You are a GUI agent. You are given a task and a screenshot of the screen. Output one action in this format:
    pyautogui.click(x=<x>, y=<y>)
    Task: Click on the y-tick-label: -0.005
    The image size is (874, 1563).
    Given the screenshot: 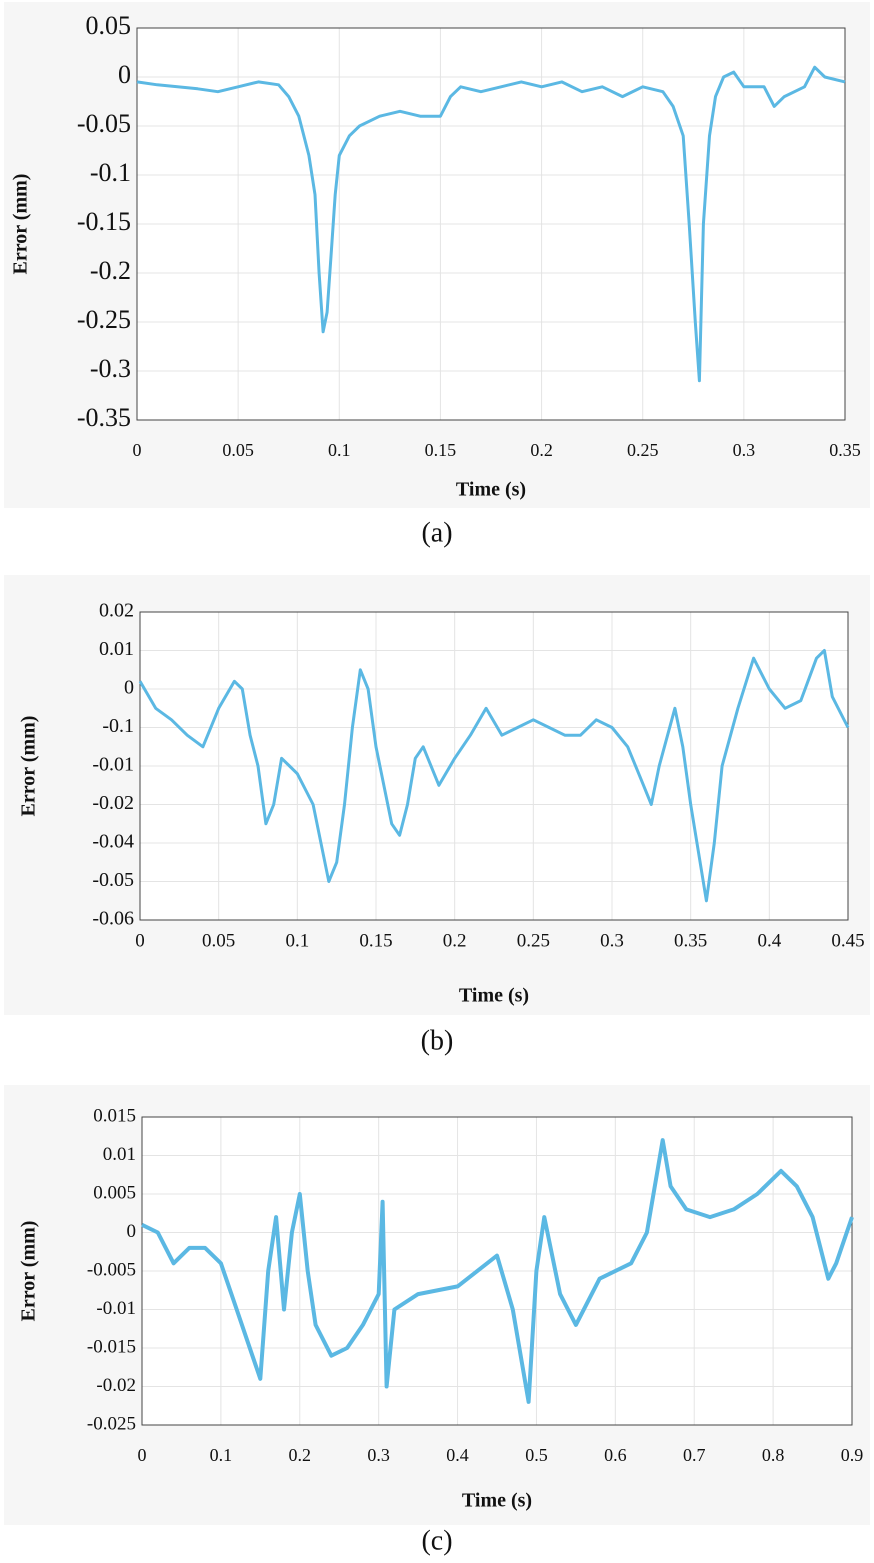 What is the action you would take?
    pyautogui.click(x=111, y=1269)
    